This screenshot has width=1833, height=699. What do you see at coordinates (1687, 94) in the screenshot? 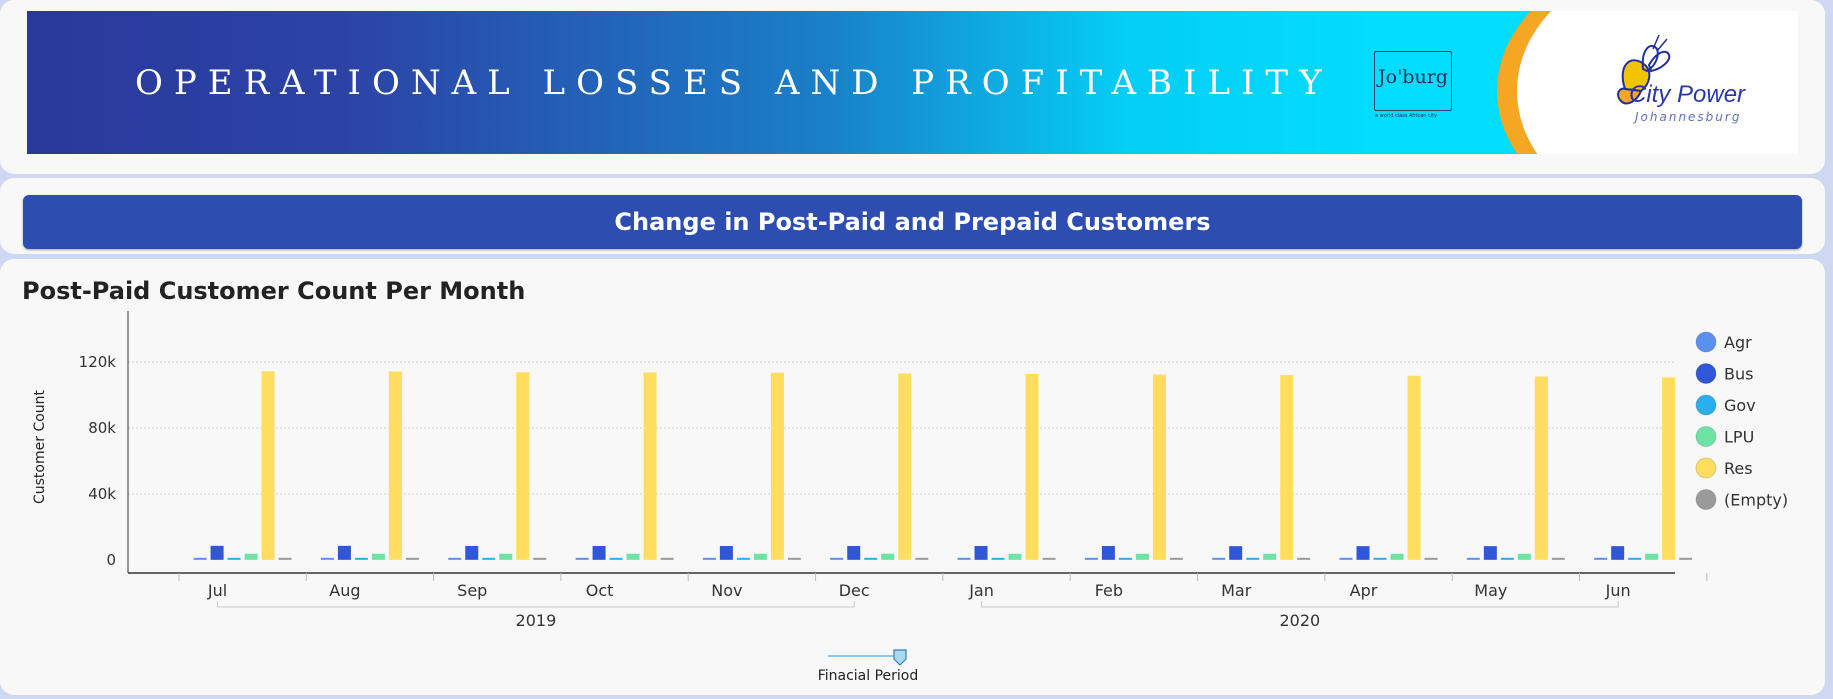
I see `city-power-name: City Power` at bounding box center [1687, 94].